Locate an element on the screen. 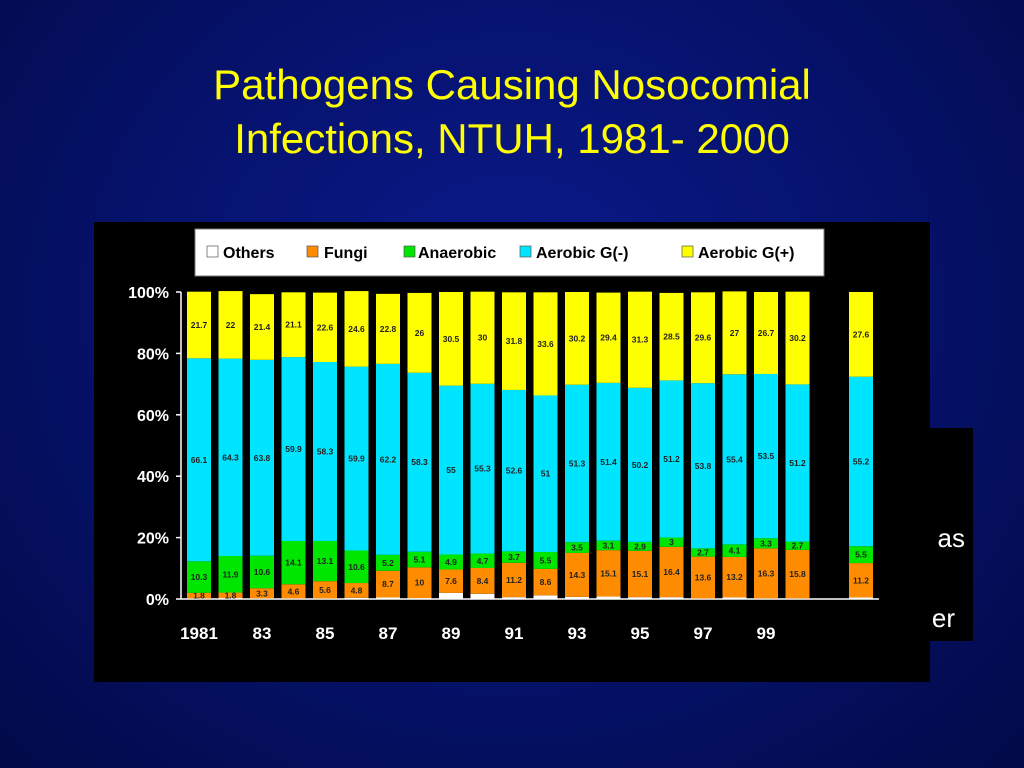 This screenshot has height=768, width=1024. bar-1982-Fungi is located at coordinates (230, 595).